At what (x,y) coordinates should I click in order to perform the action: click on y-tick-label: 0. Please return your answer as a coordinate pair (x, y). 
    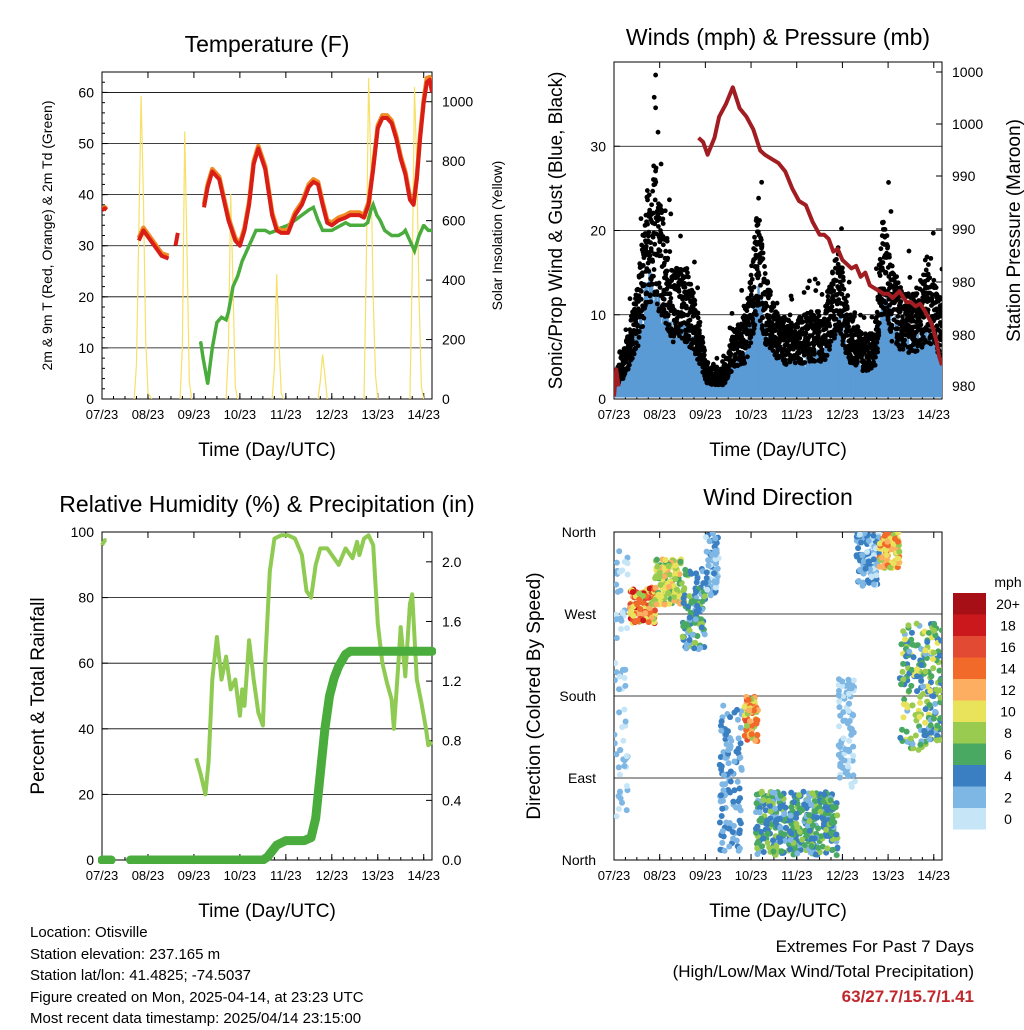
    Looking at the image, I should click on (90, 860).